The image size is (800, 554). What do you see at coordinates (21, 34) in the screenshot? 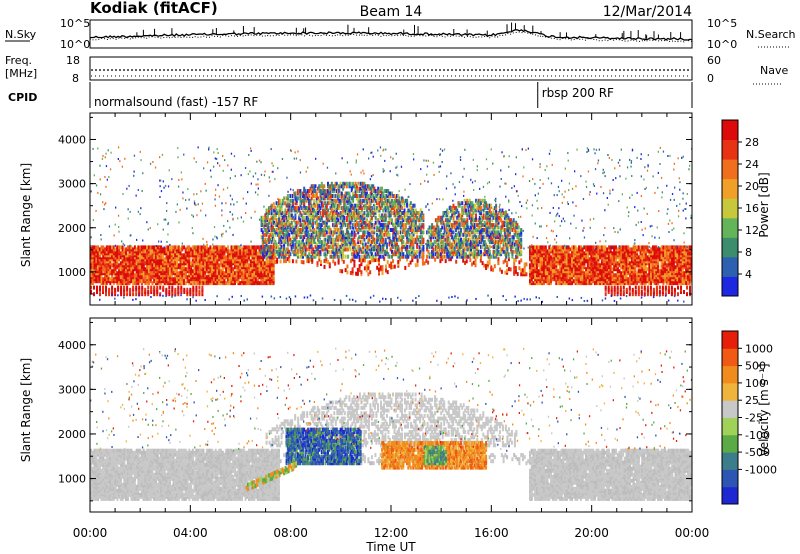
I see `noise-left-label: N.Sky` at bounding box center [21, 34].